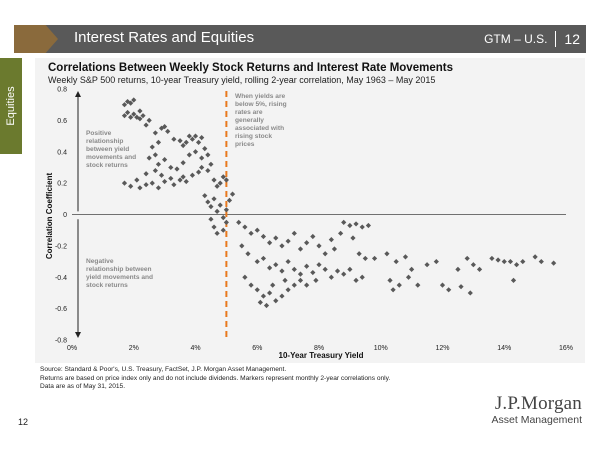 This screenshot has width=600, height=450. What do you see at coordinates (566, 348) in the screenshot?
I see `x-tick-label: 16%` at bounding box center [566, 348].